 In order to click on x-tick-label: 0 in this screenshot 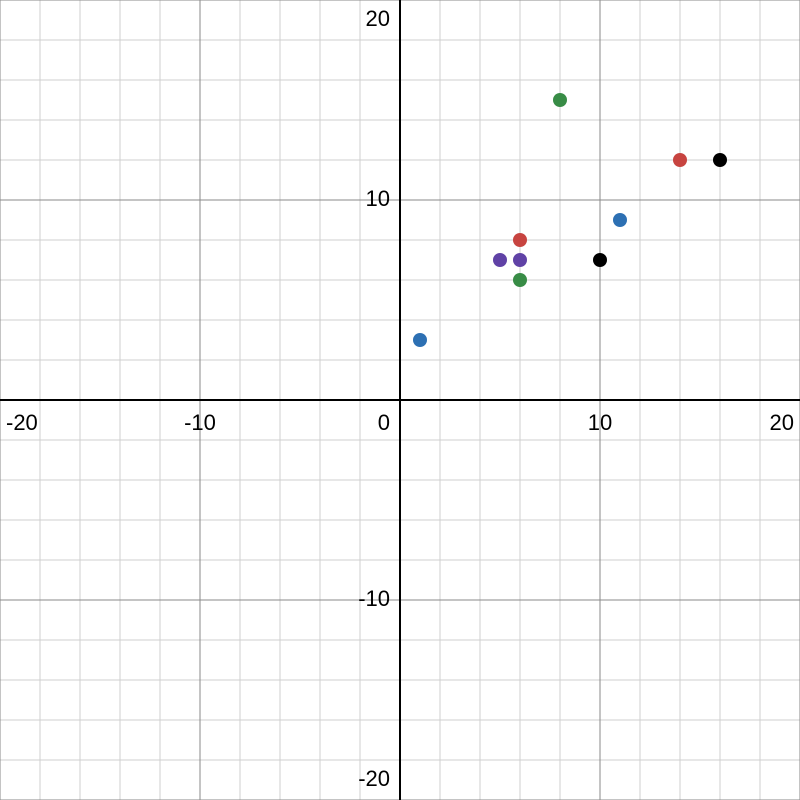, I will do `click(384, 422)`.